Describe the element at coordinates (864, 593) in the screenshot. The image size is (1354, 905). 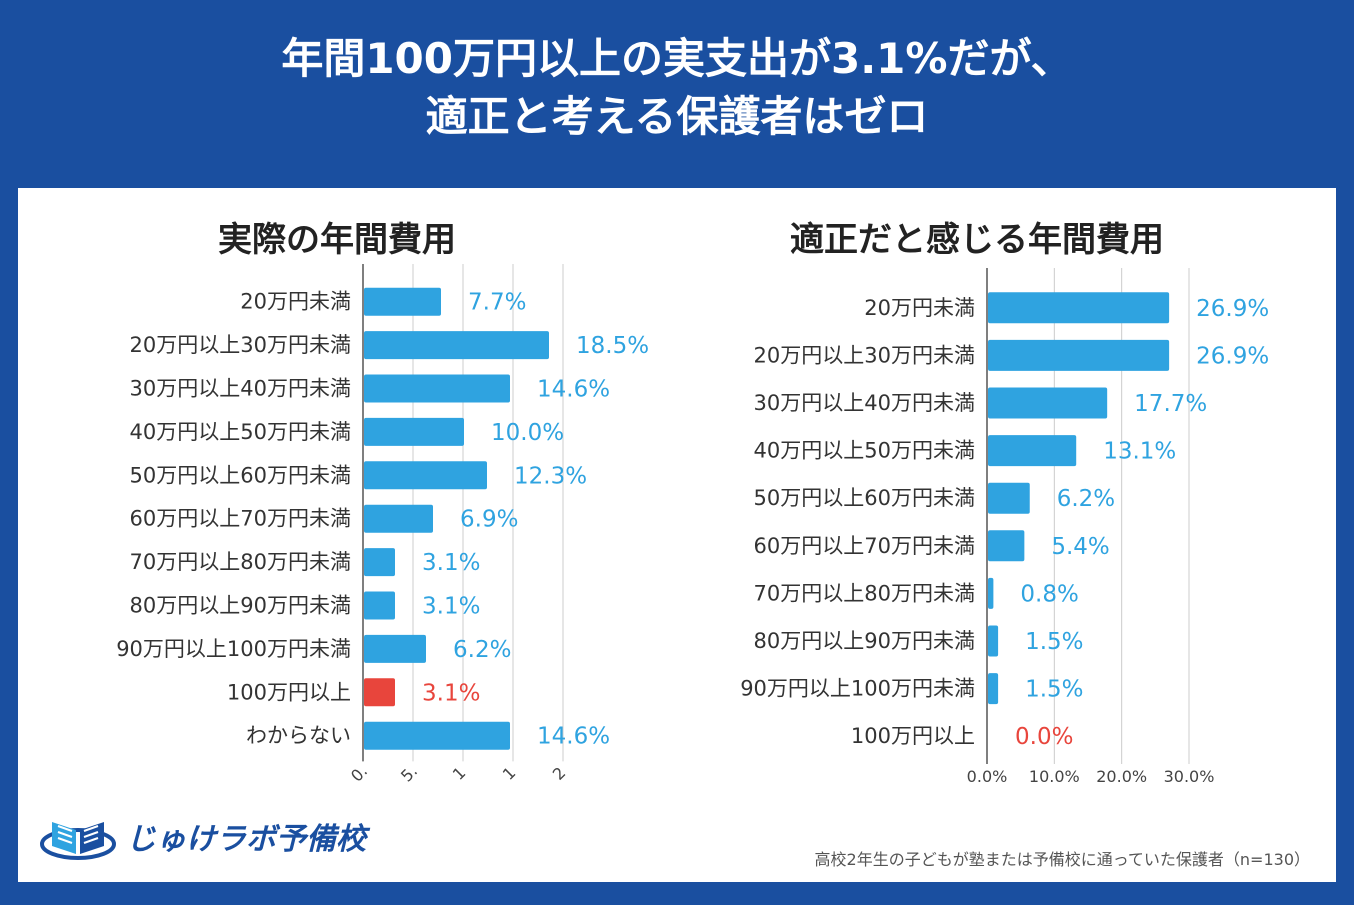
I see `right-category-label: 70万円以上80万円未満` at that location.